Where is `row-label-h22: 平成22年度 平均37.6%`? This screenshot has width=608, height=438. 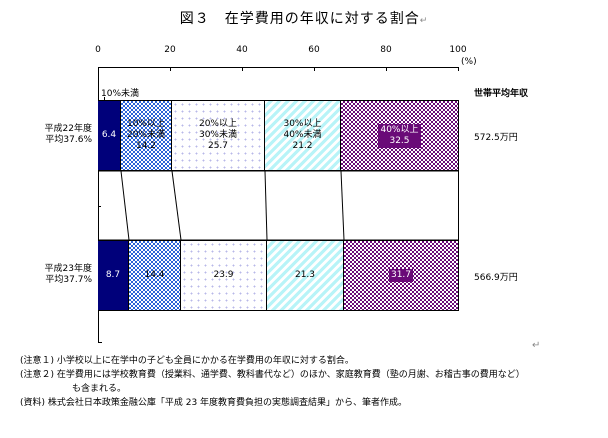 row-label-h22: 平成22年度 平均37.6% is located at coordinates (47, 135).